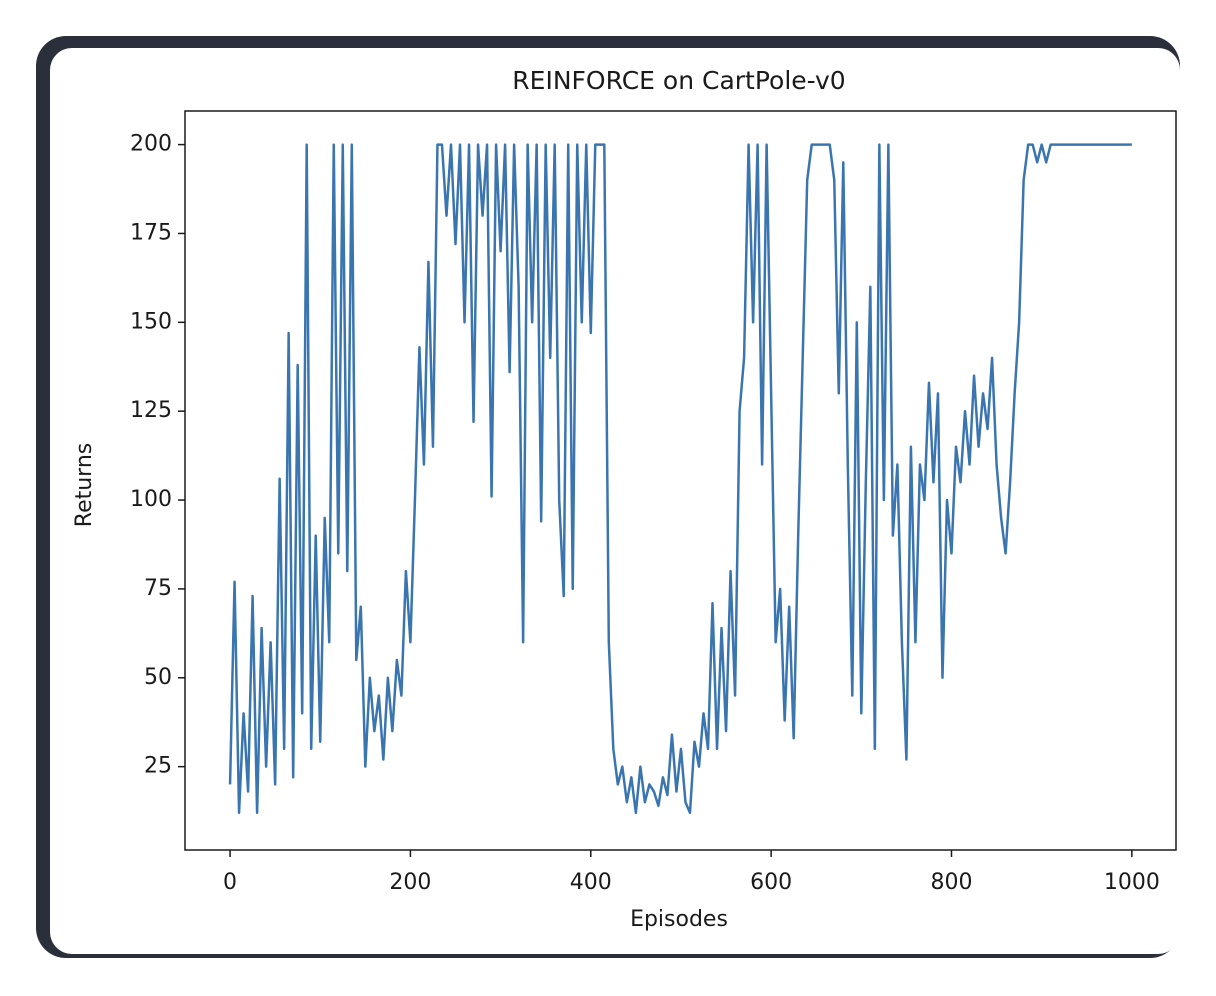 The image size is (1216, 996). What do you see at coordinates (230, 882) in the screenshot?
I see `x-tick-label: 0` at bounding box center [230, 882].